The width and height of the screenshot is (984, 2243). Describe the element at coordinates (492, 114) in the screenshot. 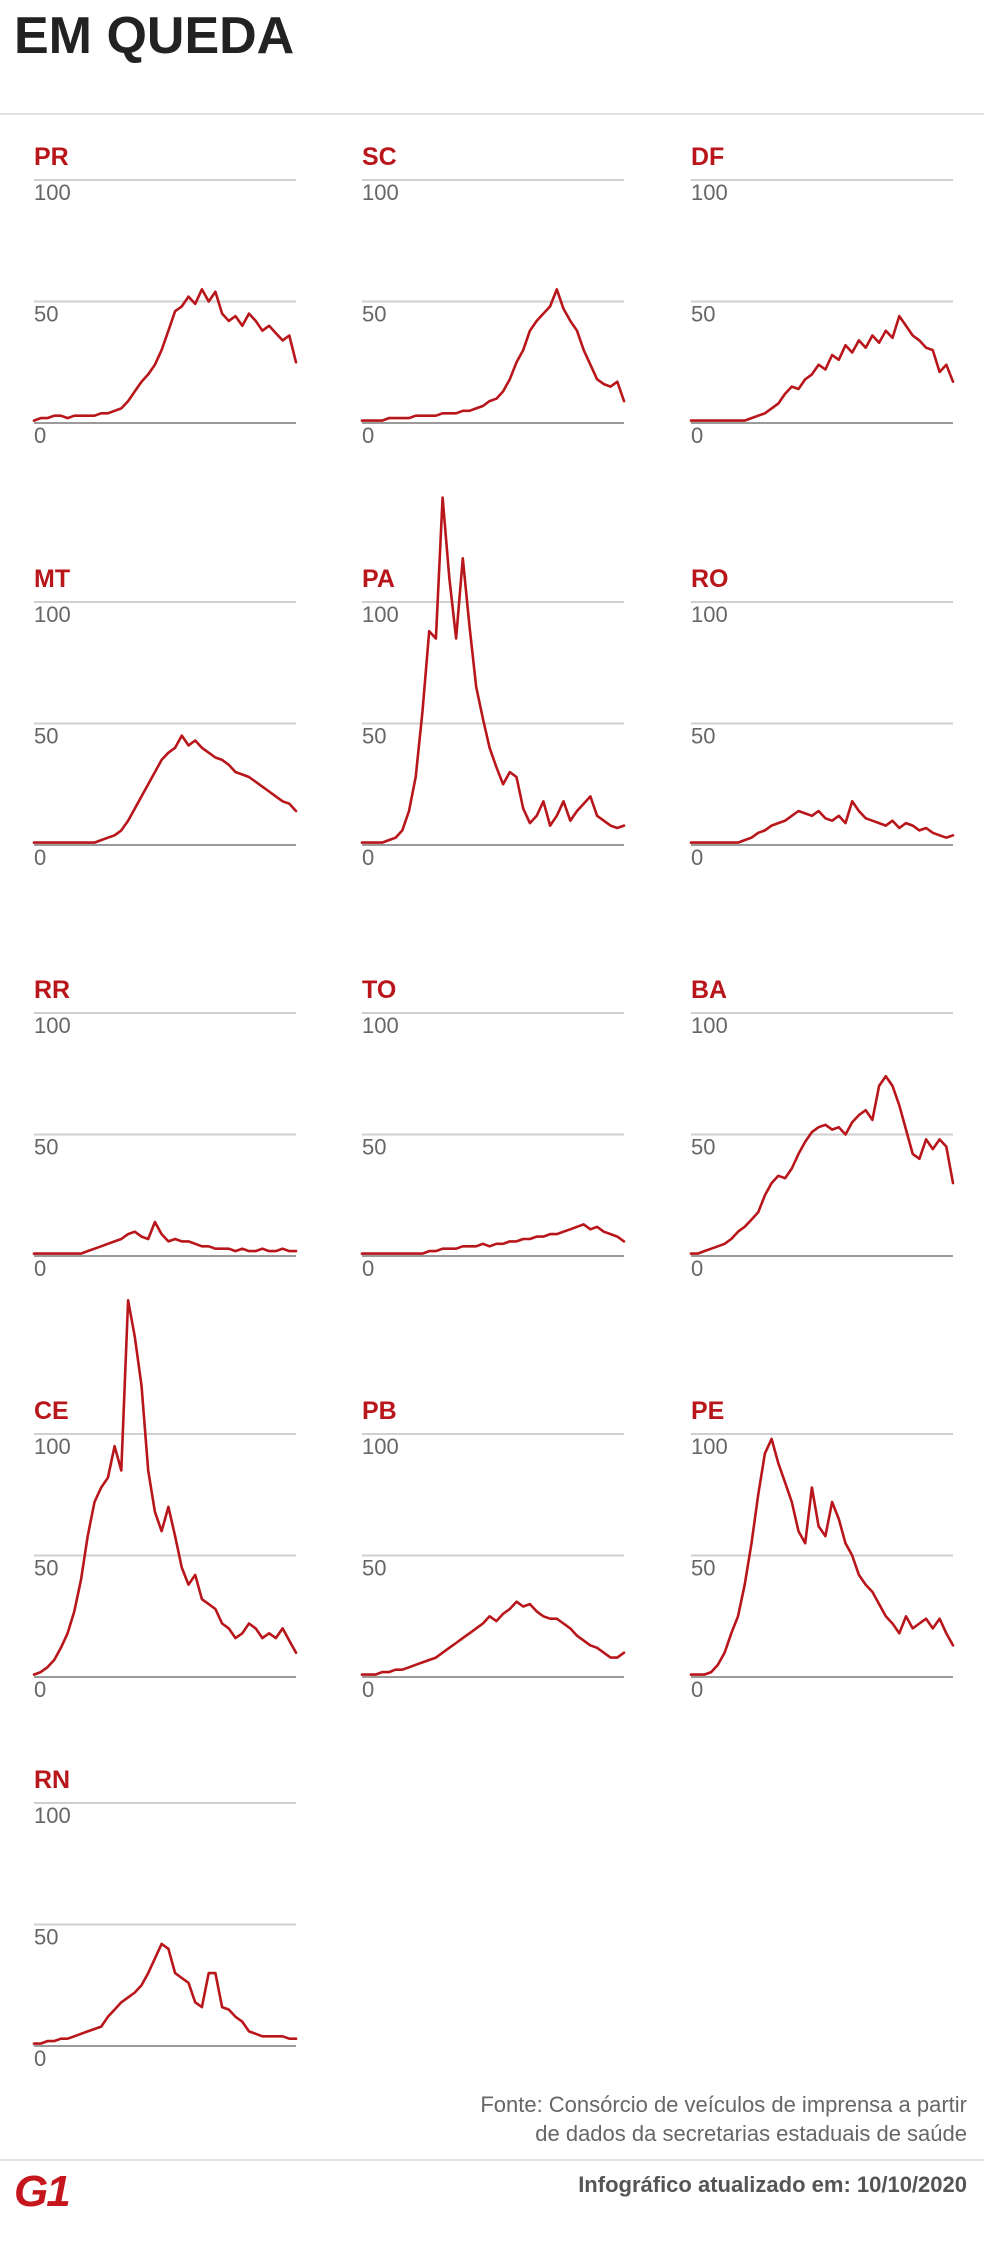

I see `header-divider` at that location.